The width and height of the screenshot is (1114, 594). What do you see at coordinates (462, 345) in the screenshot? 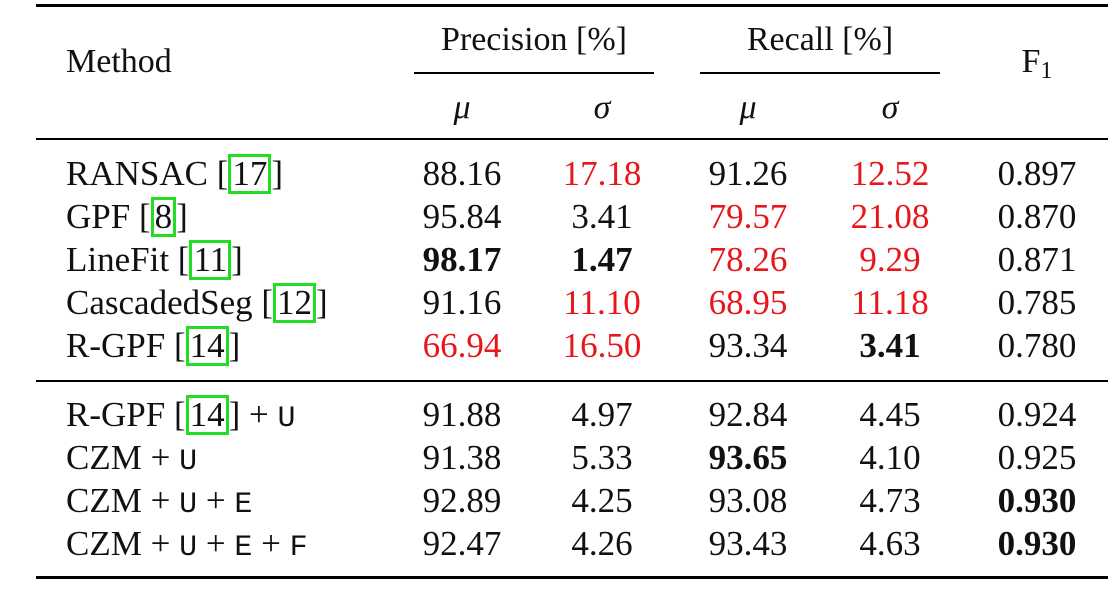
I see `value-pm: 66.94` at bounding box center [462, 345].